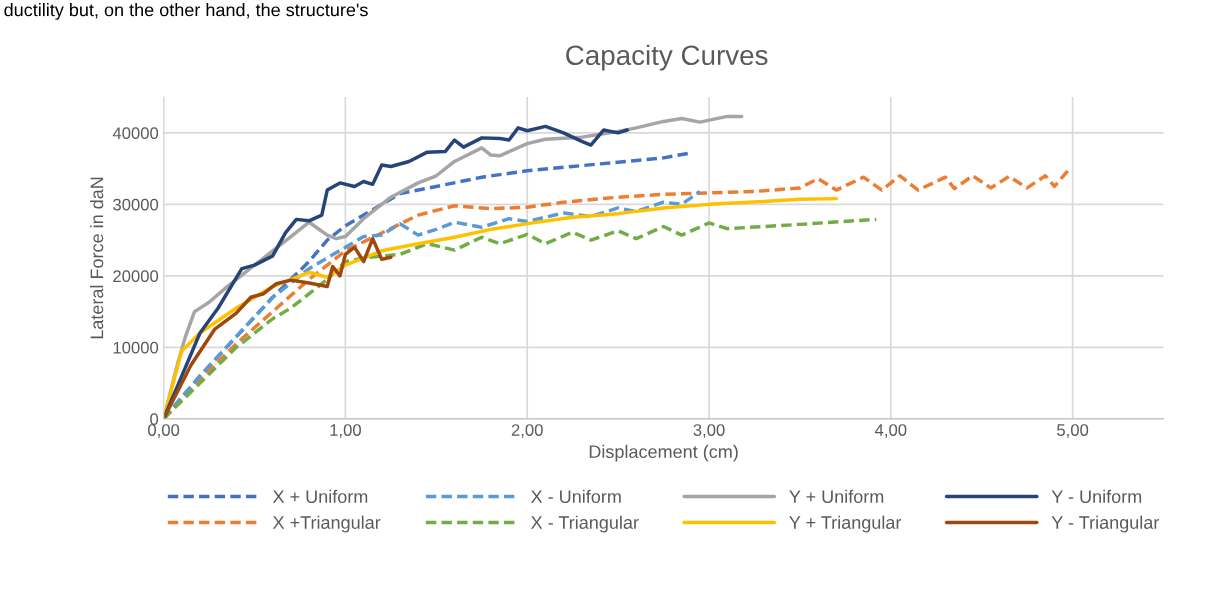 This screenshot has width=1212, height=607. What do you see at coordinates (345, 431) in the screenshot?
I see `x-tick-label: 1,00` at bounding box center [345, 431].